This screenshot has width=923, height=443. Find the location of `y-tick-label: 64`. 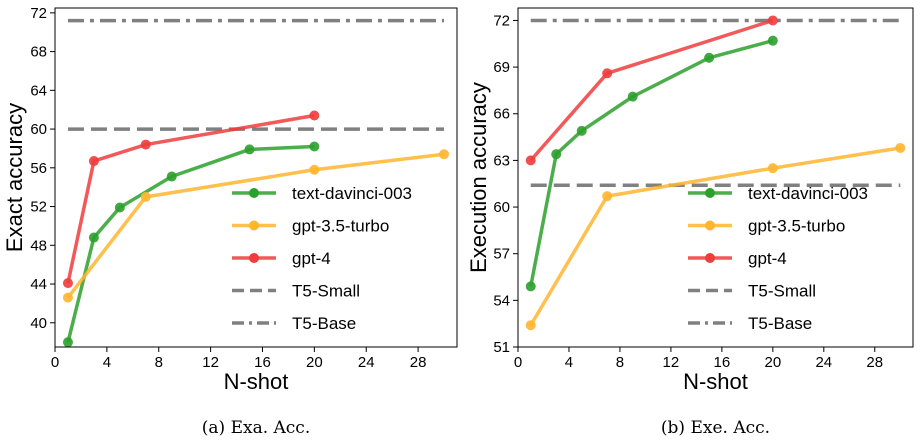

y-tick-label: 64 is located at coordinates (38, 90).